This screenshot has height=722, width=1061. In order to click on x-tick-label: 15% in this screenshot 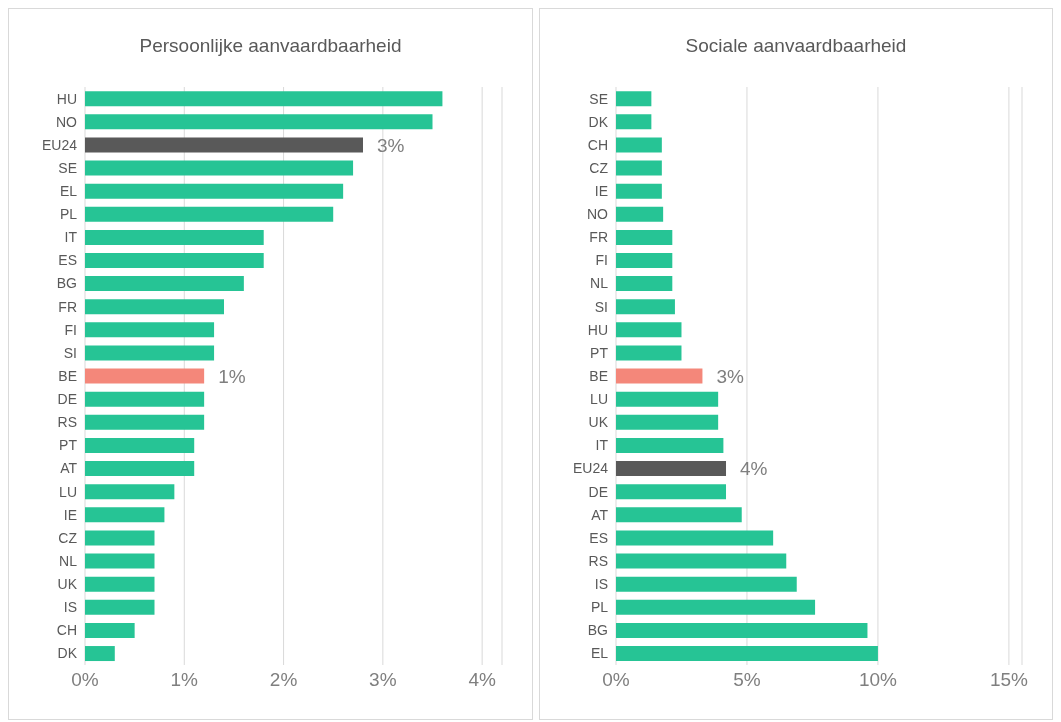, I will do `click(1009, 680)`.